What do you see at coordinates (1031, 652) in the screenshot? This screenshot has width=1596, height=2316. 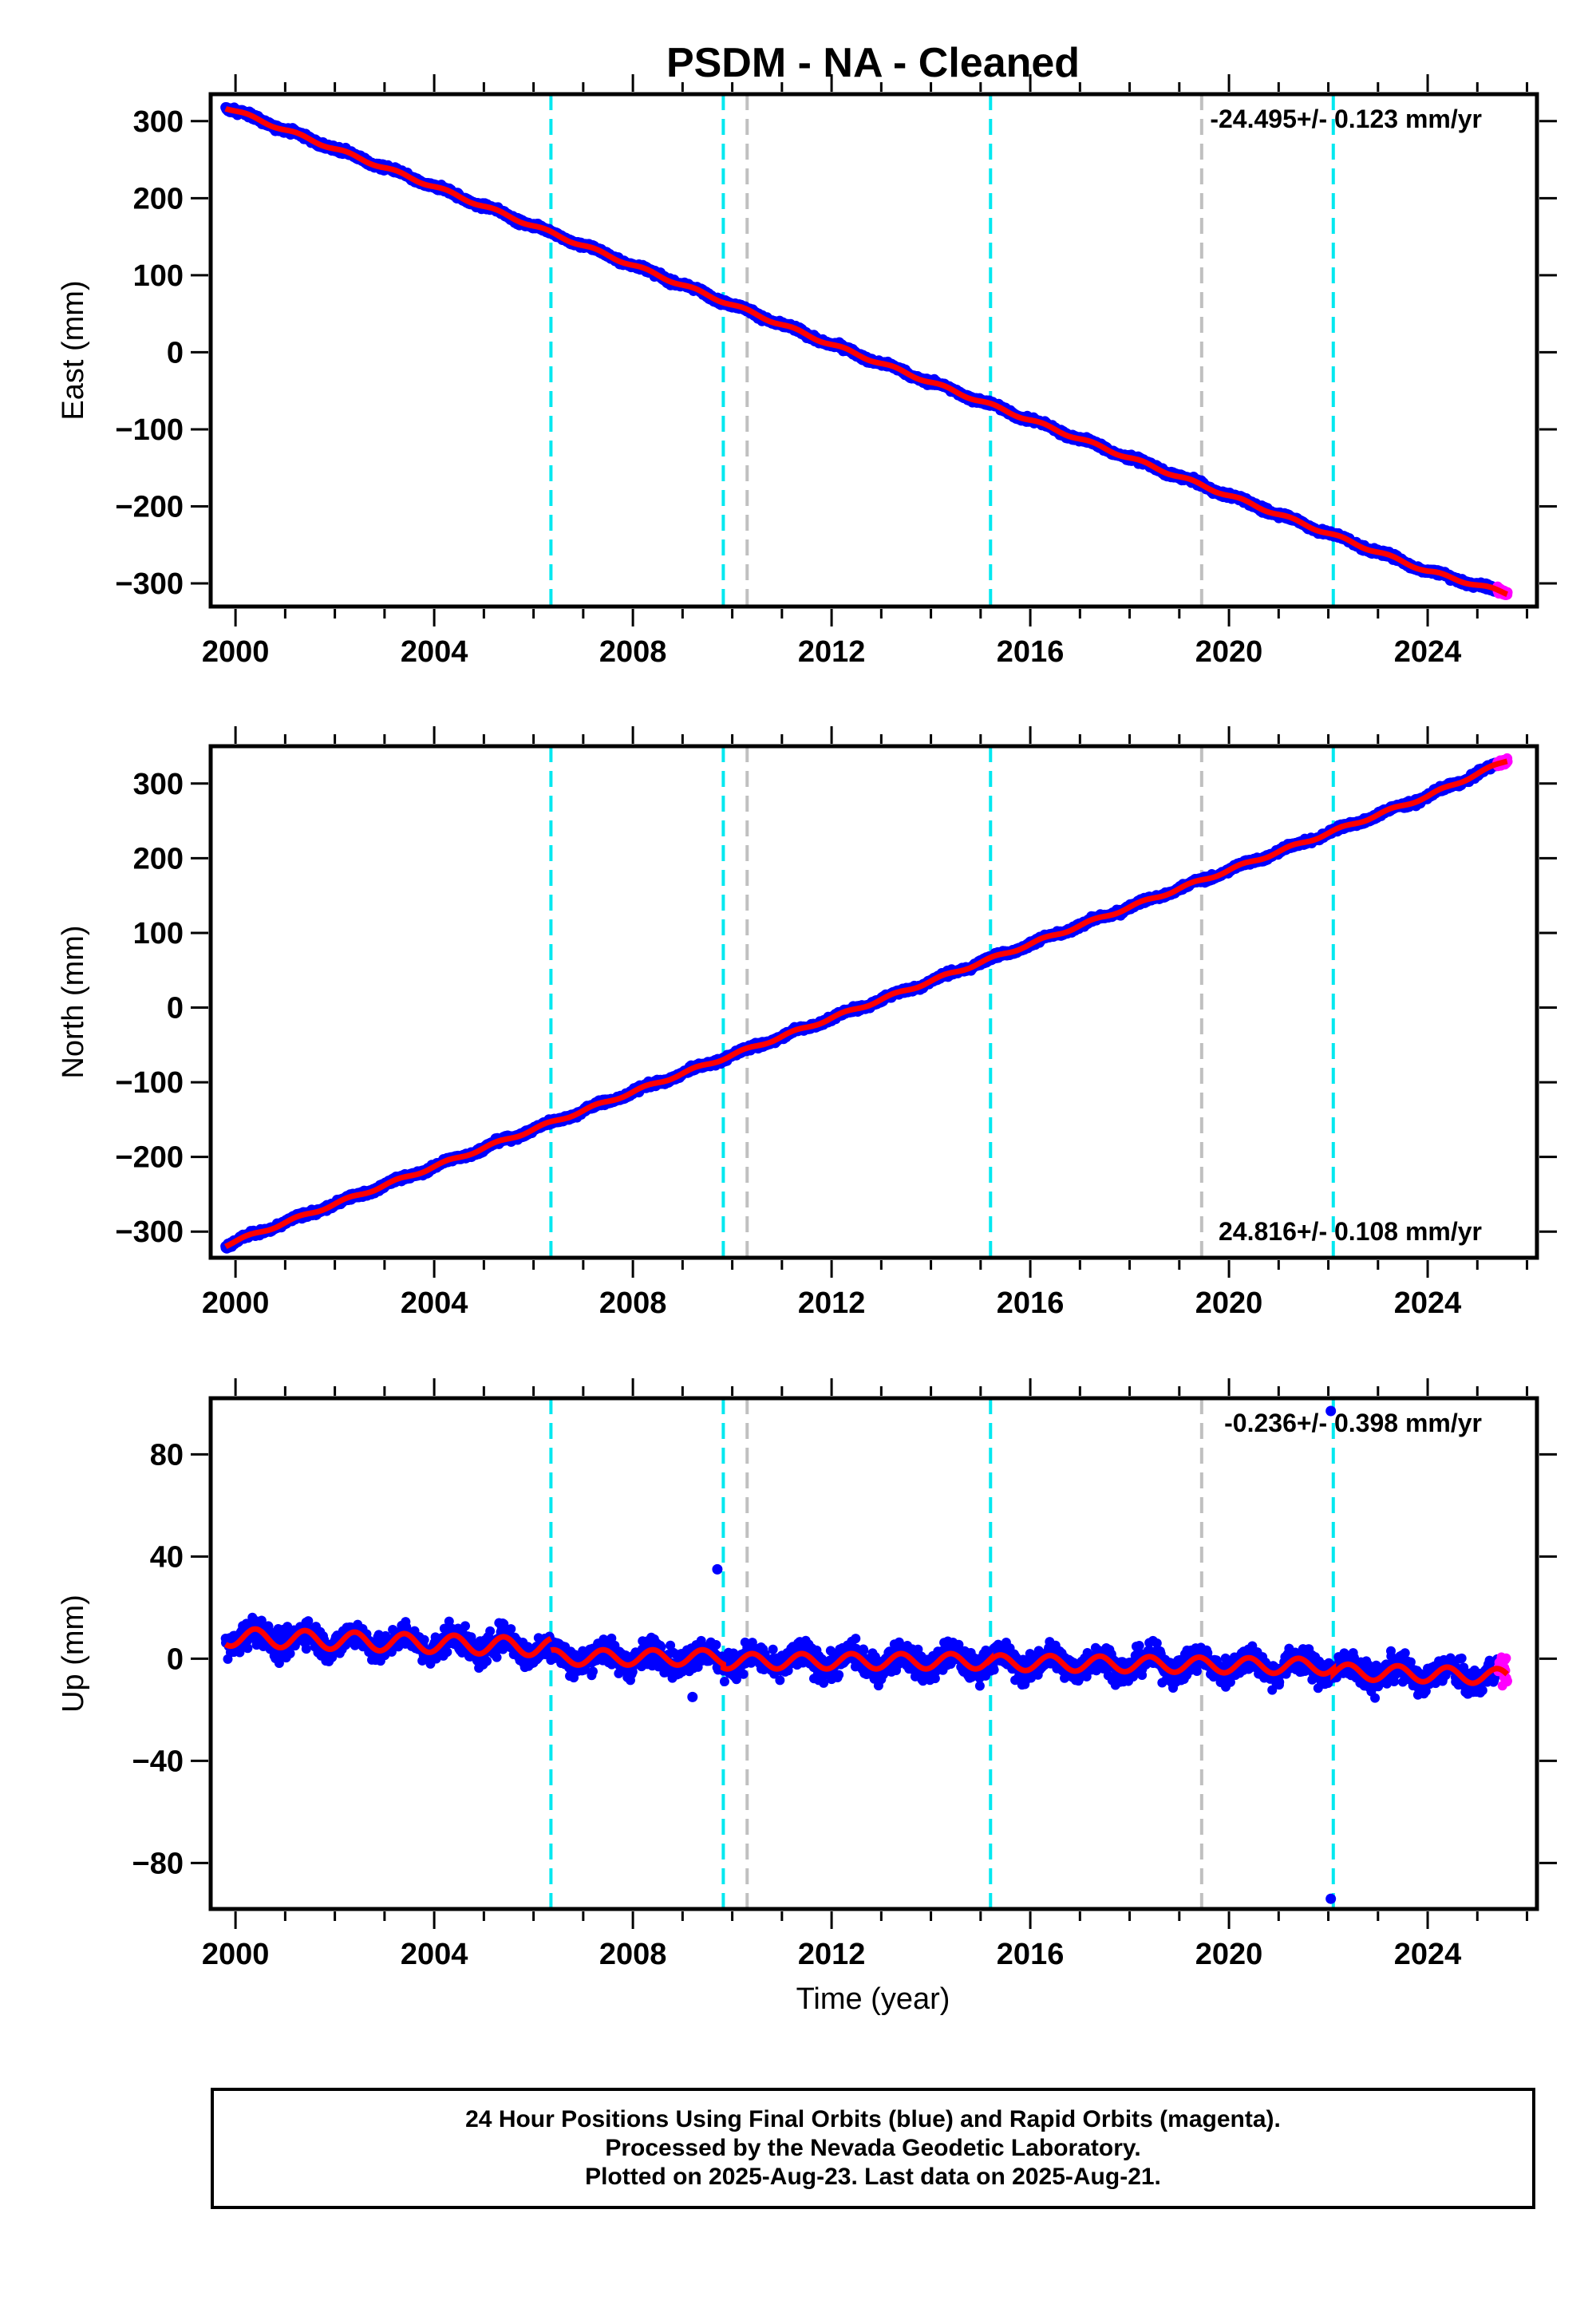 I see `x-tick-label: 2016` at bounding box center [1031, 652].